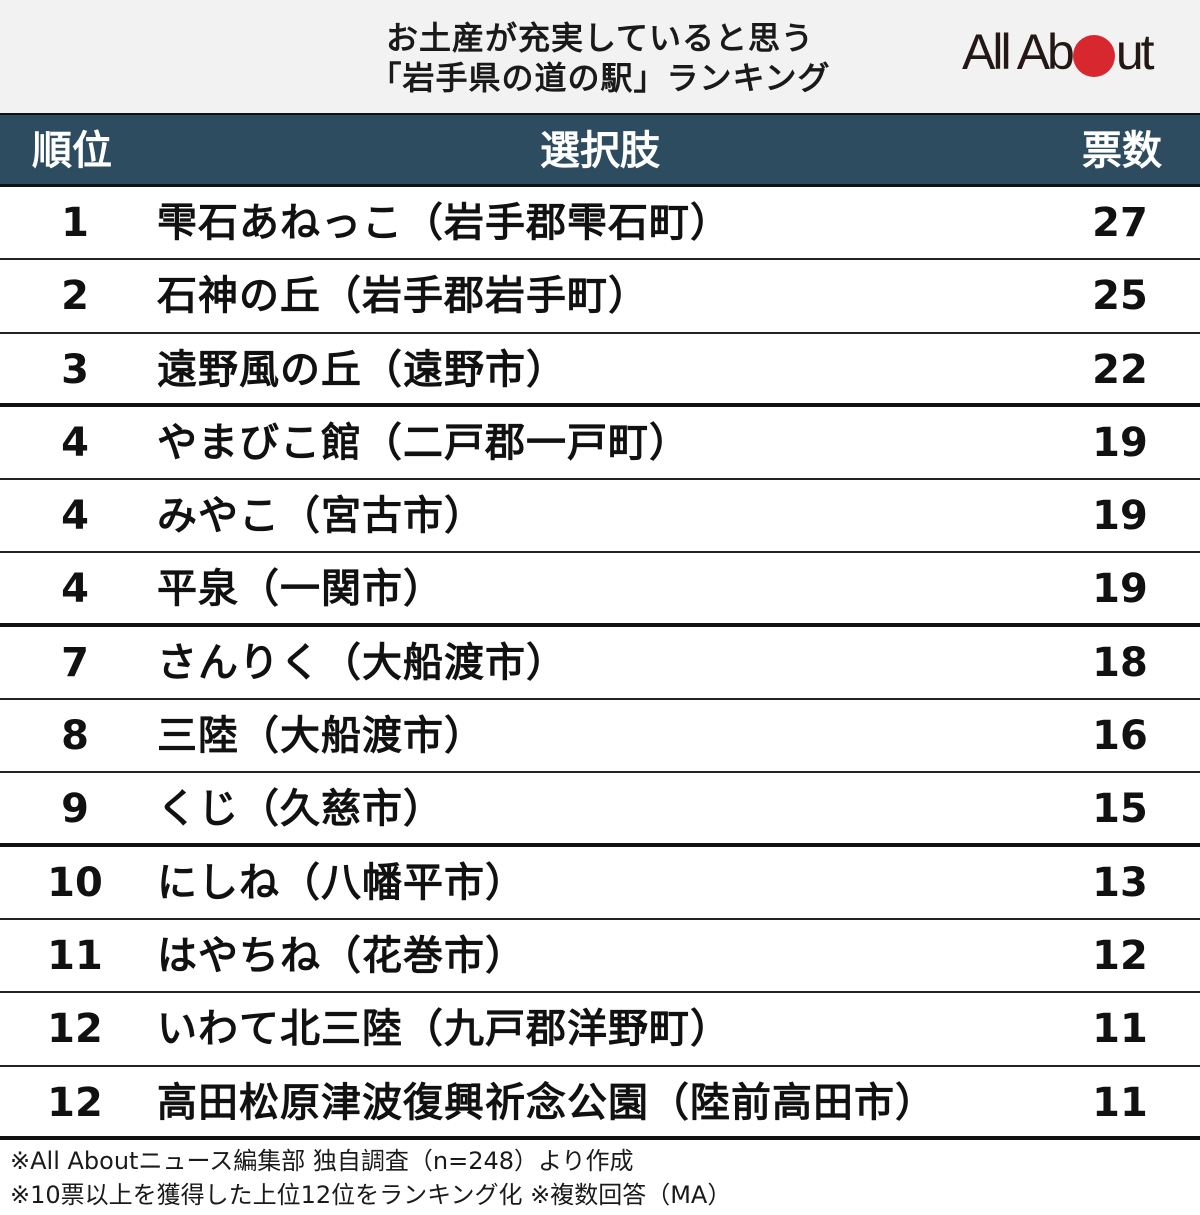  Describe the element at coordinates (341, 955) in the screenshot. I see `name-cell: はやちね（花巻市）` at that location.